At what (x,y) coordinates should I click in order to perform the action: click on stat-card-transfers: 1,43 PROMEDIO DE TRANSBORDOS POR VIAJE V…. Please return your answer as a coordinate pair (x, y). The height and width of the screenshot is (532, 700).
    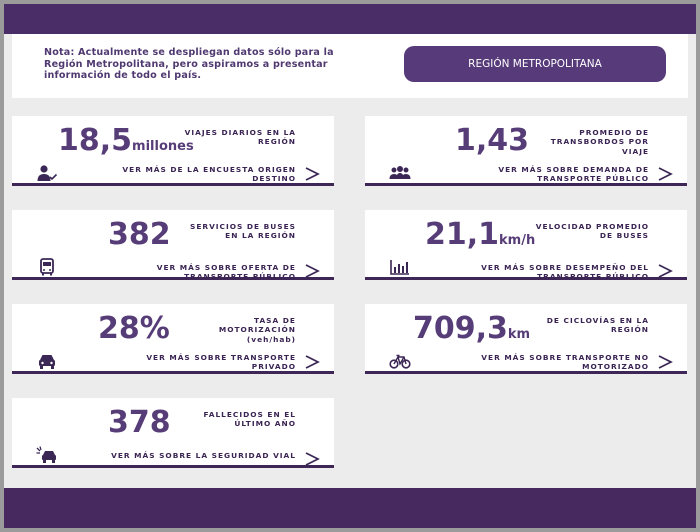
    Looking at the image, I should click on (526, 151).